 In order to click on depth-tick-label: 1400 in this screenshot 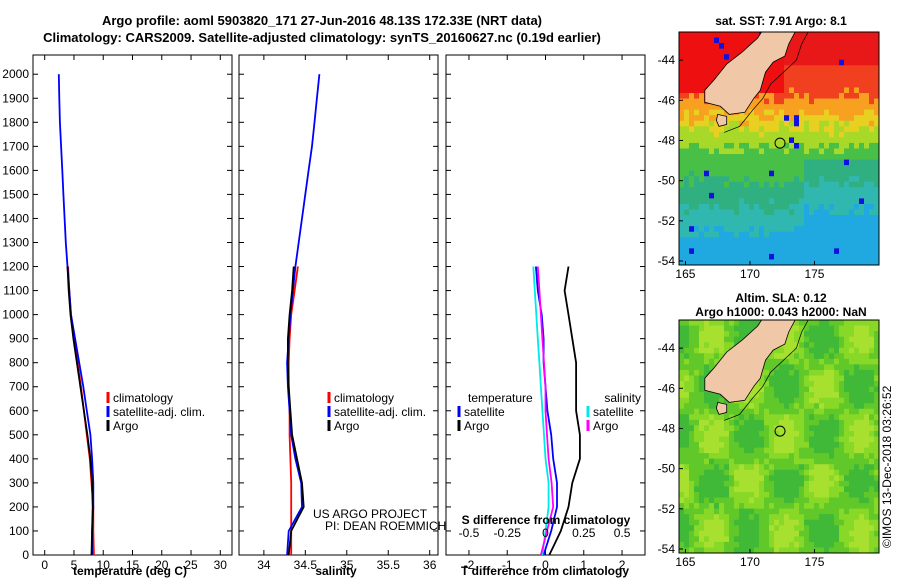, I will do `click(15, 218)`.